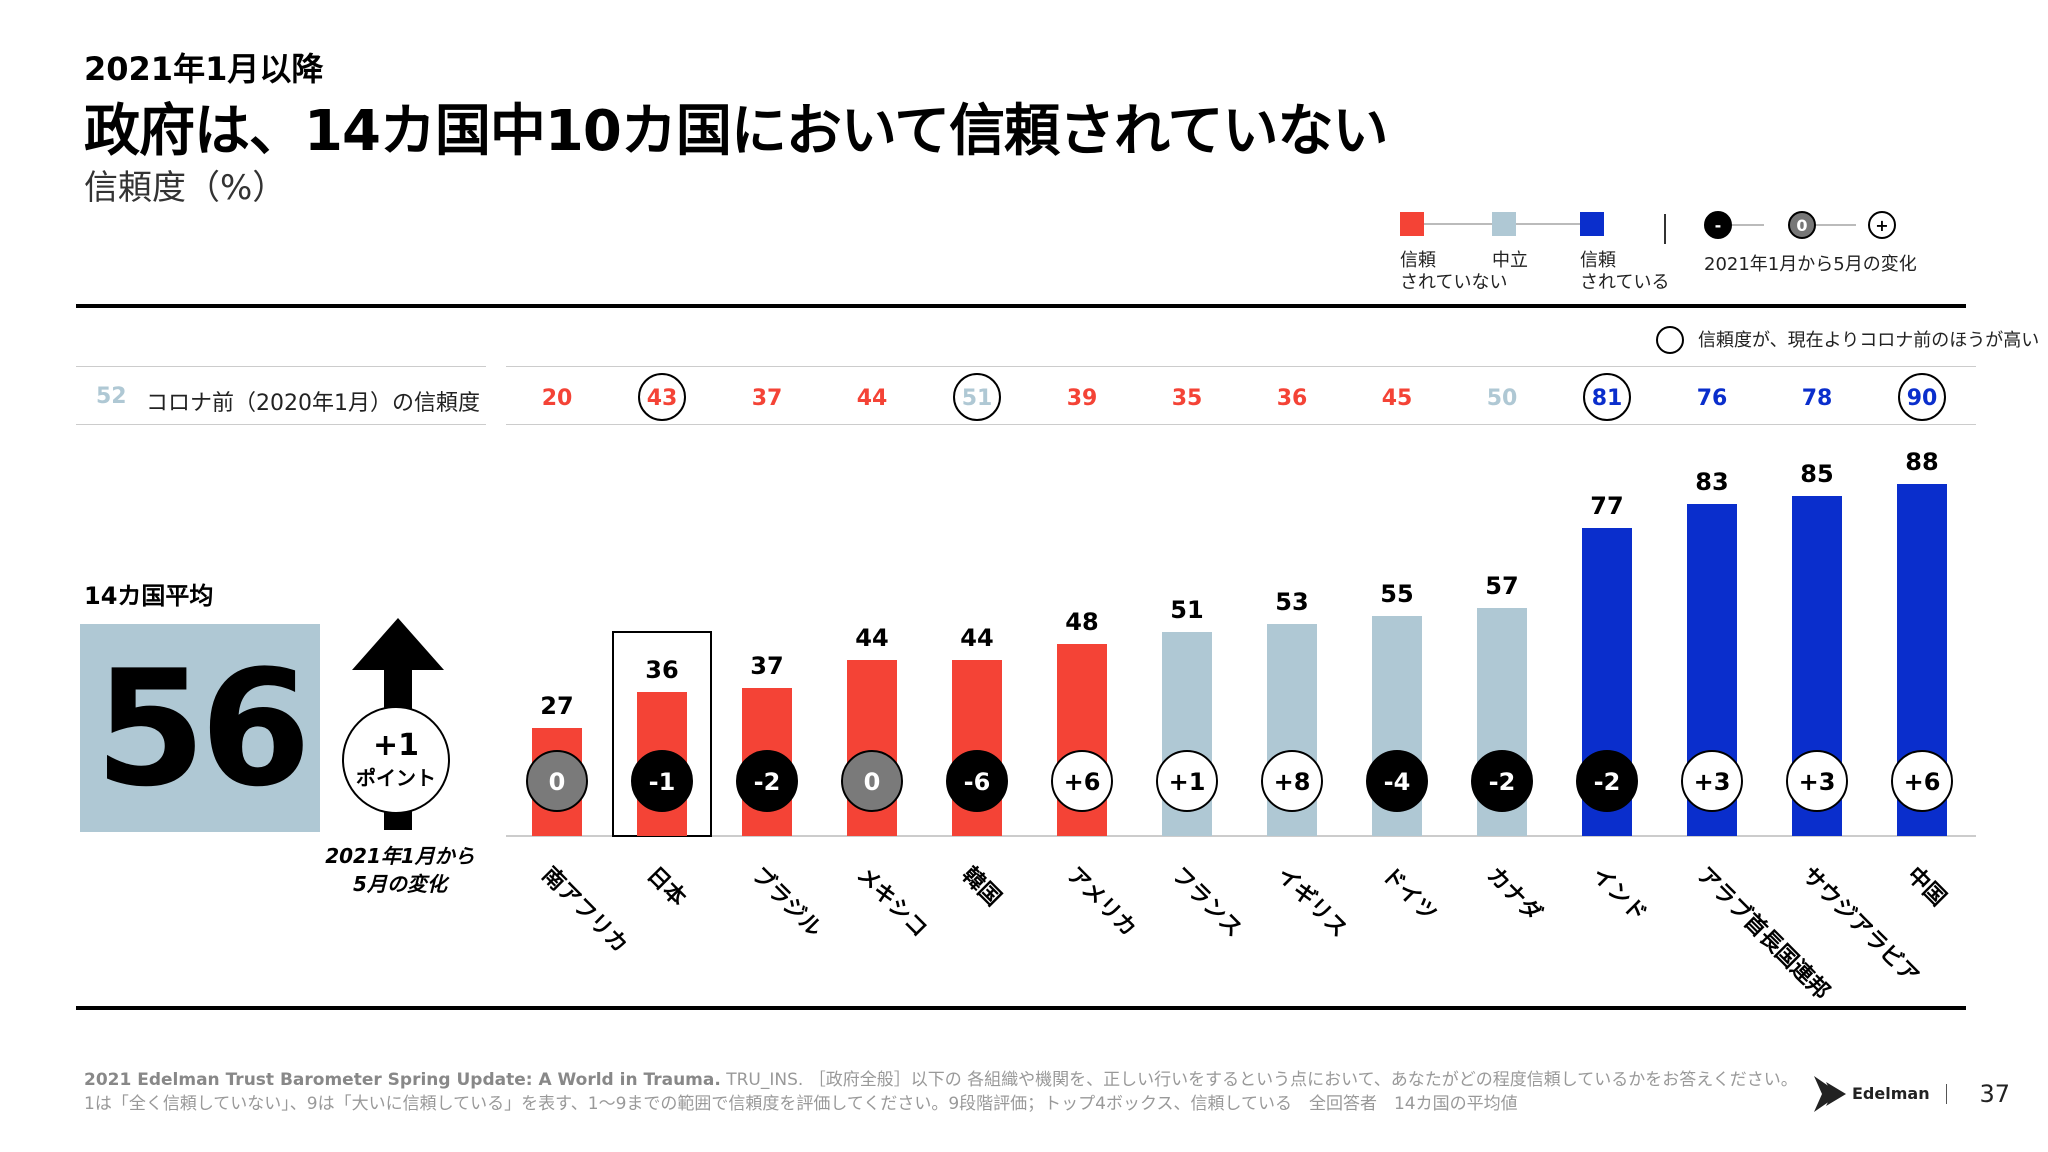 The image size is (2048, 1152). I want to click on category-label: イギリス, so click(1312, 903).